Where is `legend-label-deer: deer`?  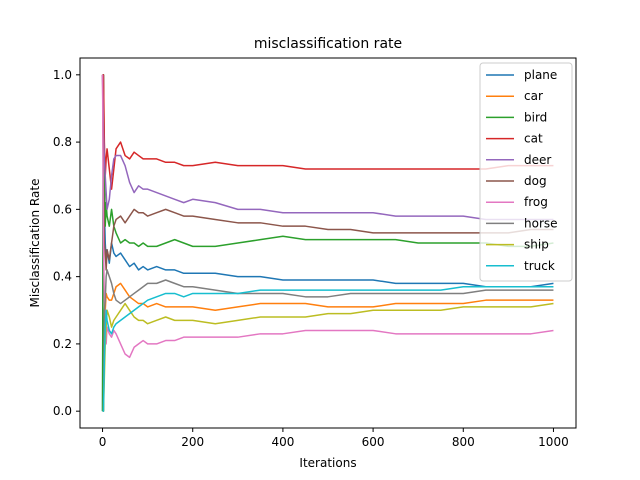
legend-label-deer: deer is located at coordinates (537, 160).